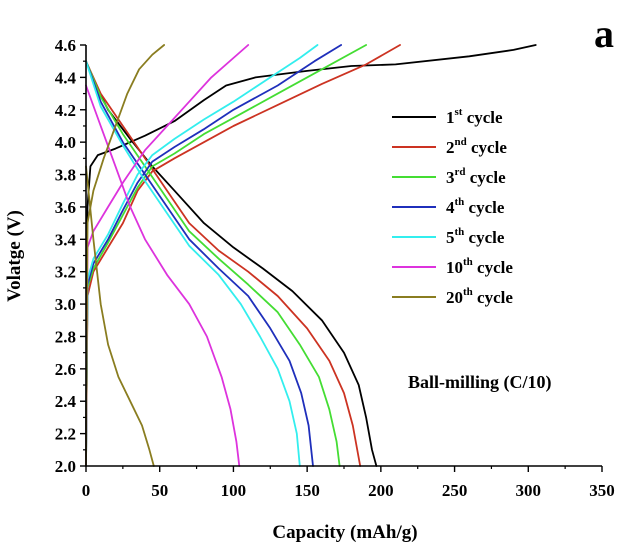  What do you see at coordinates (66, 77) in the screenshot?
I see `y-tick-label: 4.4` at bounding box center [66, 77].